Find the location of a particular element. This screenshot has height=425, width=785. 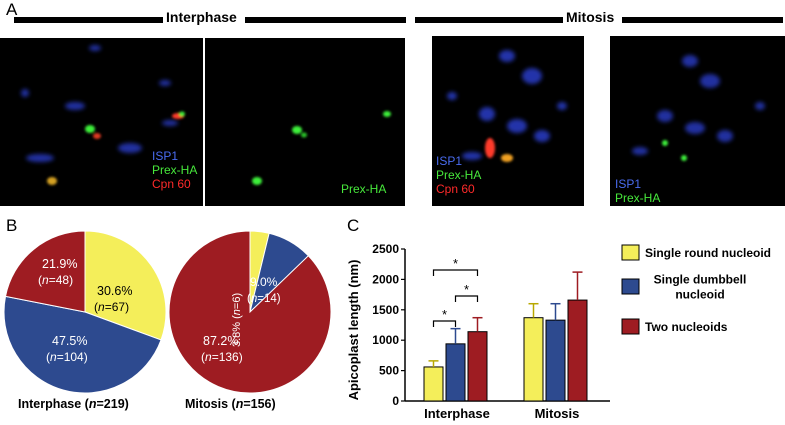

interphase-bar-left is located at coordinates (89, 20).